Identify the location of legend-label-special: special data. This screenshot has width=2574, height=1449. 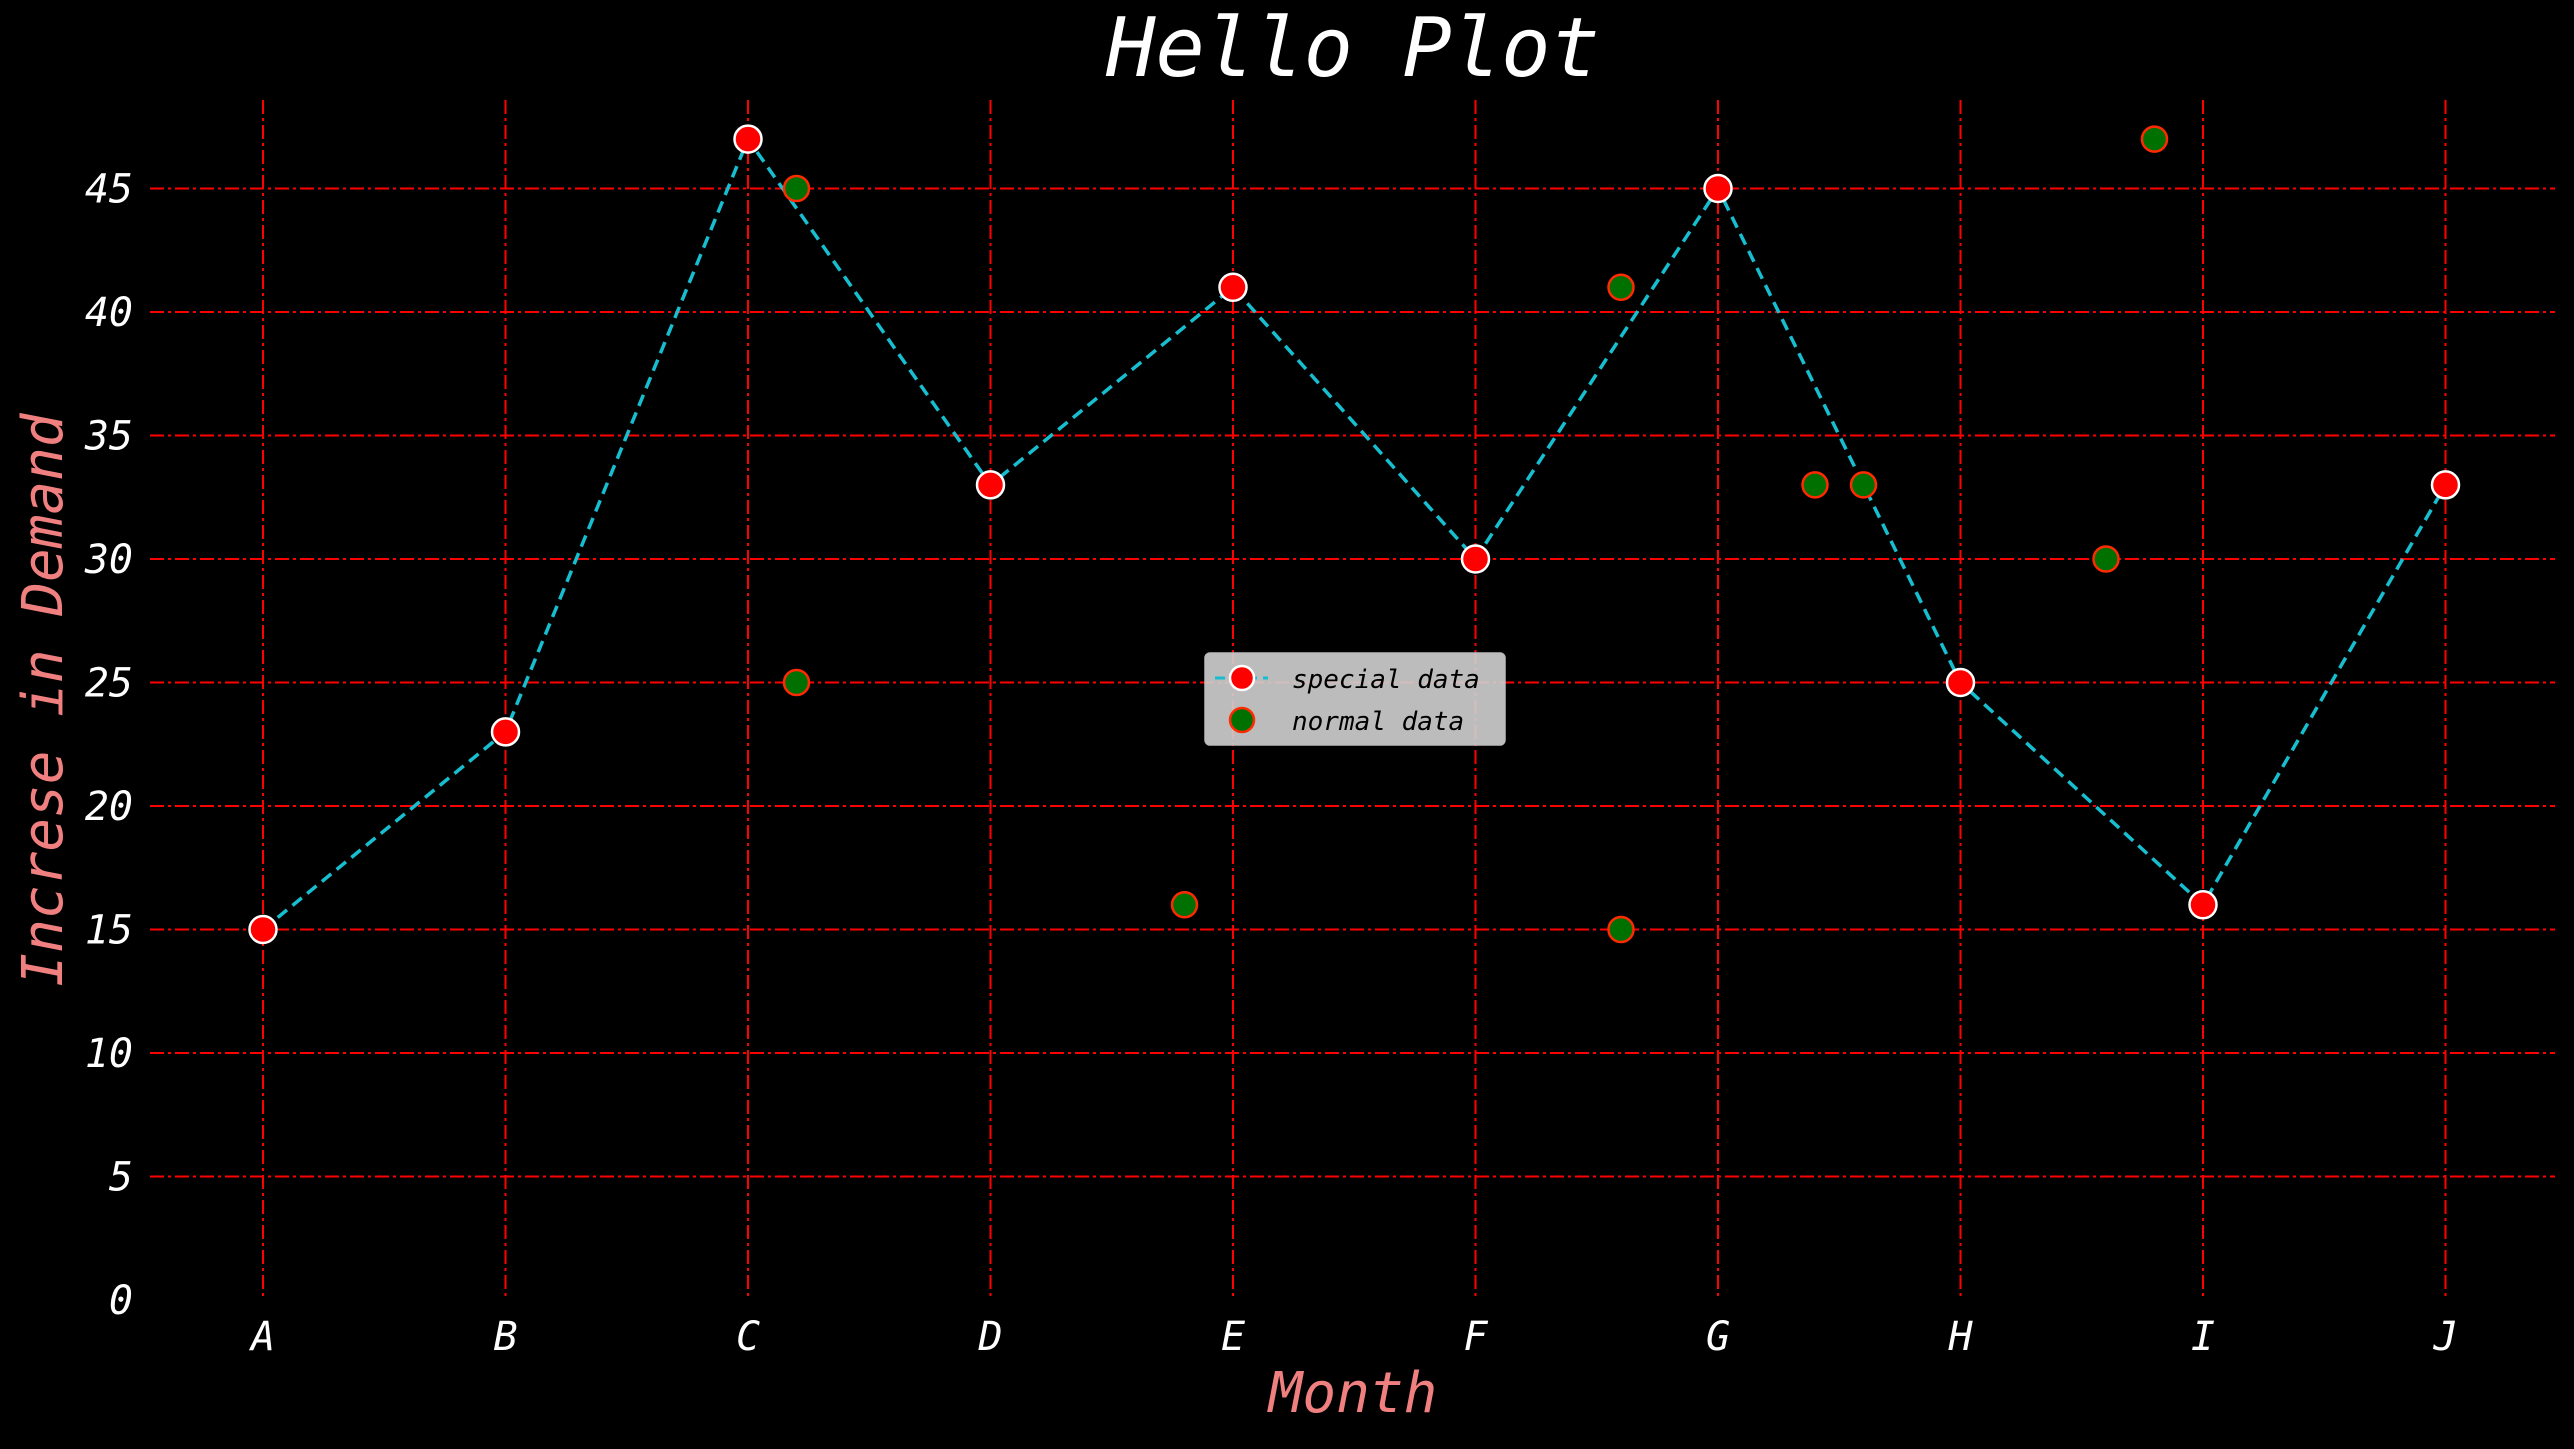
(1386, 680).